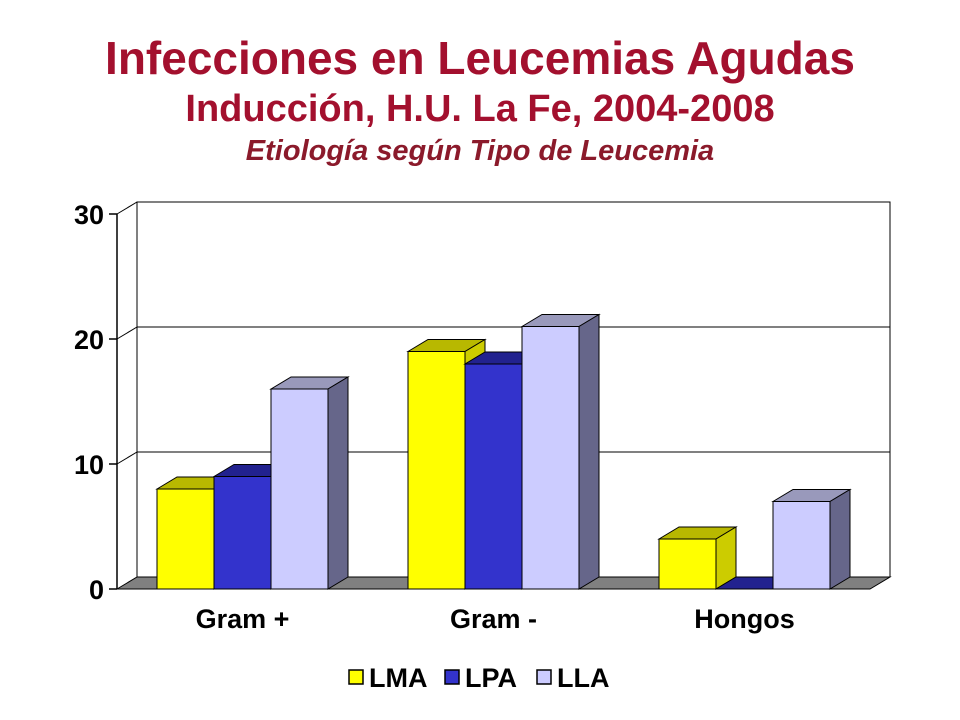 Image resolution: width=960 pixels, height=720 pixels. Describe the element at coordinates (480, 58) in the screenshot. I see `chart-title: Infecciones en Leucemias Agudas` at that location.